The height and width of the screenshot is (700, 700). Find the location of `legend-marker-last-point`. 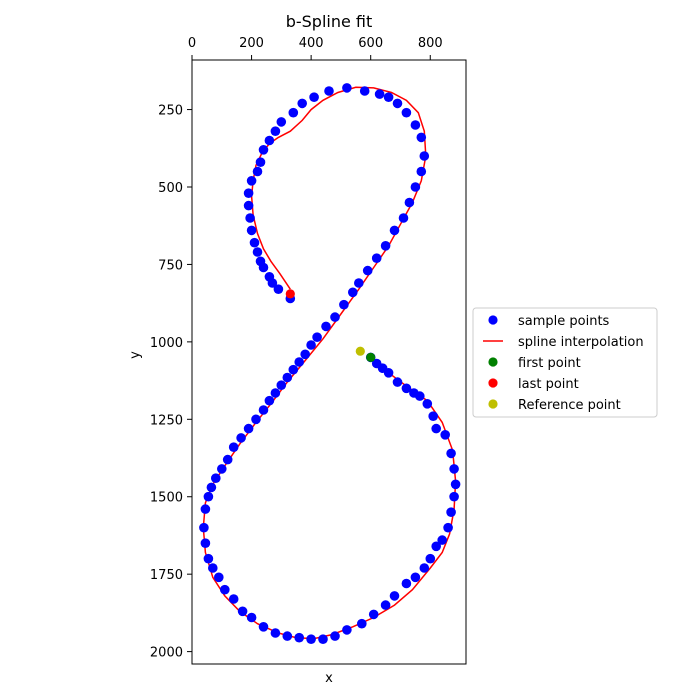

legend-marker-last-point is located at coordinates (493, 383).